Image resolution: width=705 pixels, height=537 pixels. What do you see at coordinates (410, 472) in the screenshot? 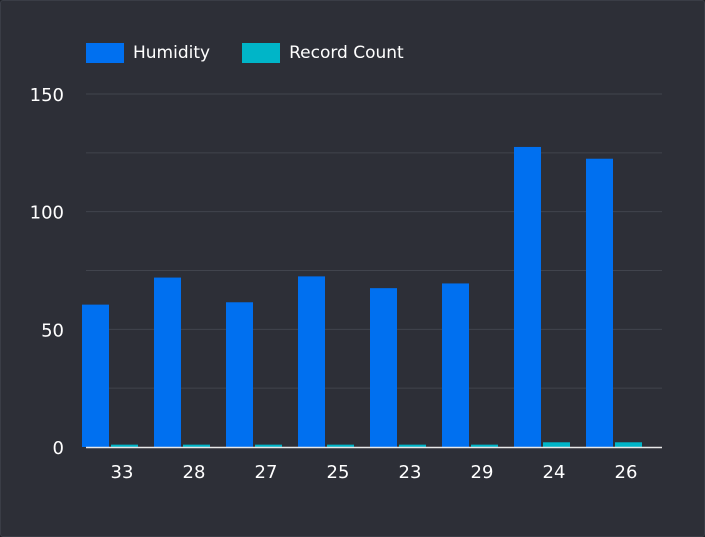
I see `x-tick-label: 23` at bounding box center [410, 472].